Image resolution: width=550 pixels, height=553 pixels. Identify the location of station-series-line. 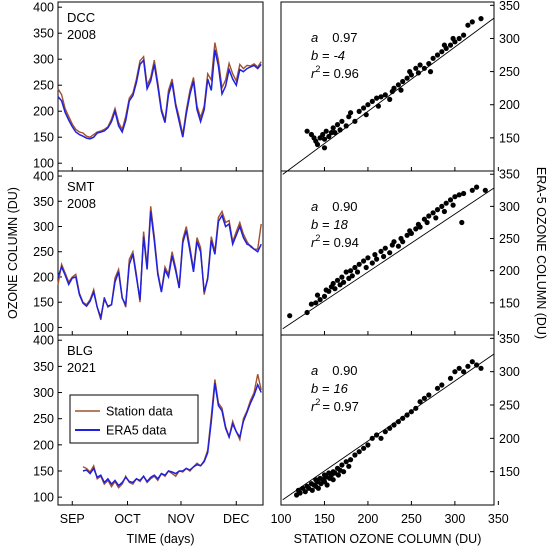
(159, 90).